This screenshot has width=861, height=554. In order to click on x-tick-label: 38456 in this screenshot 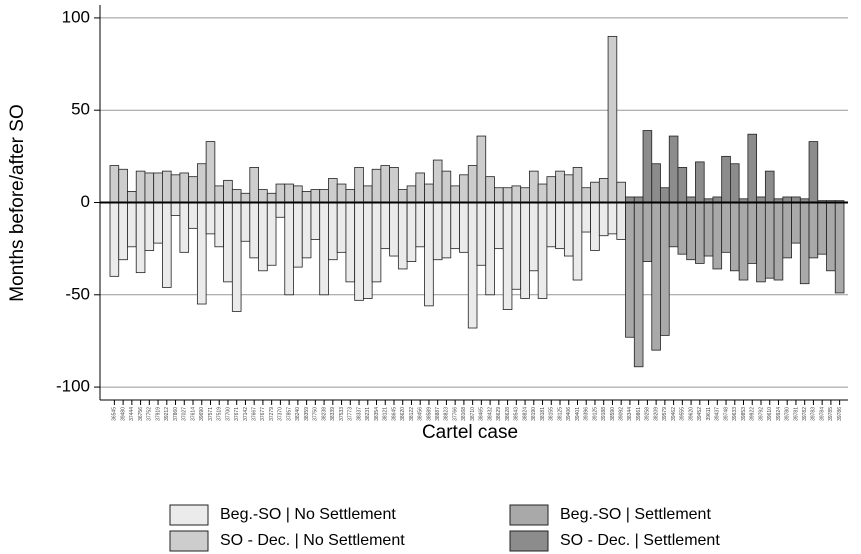, I will do `click(421, 414)`.